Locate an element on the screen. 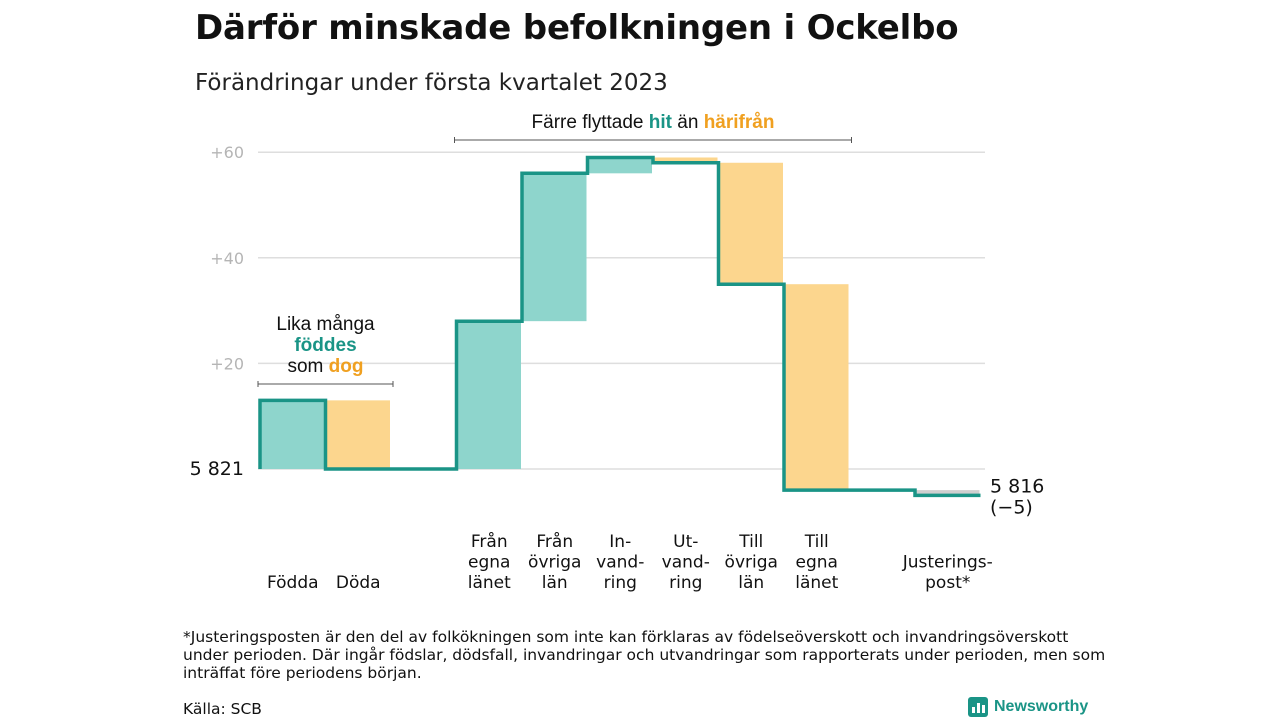  brand-logo: Newsworthy is located at coordinates (1028, 707).